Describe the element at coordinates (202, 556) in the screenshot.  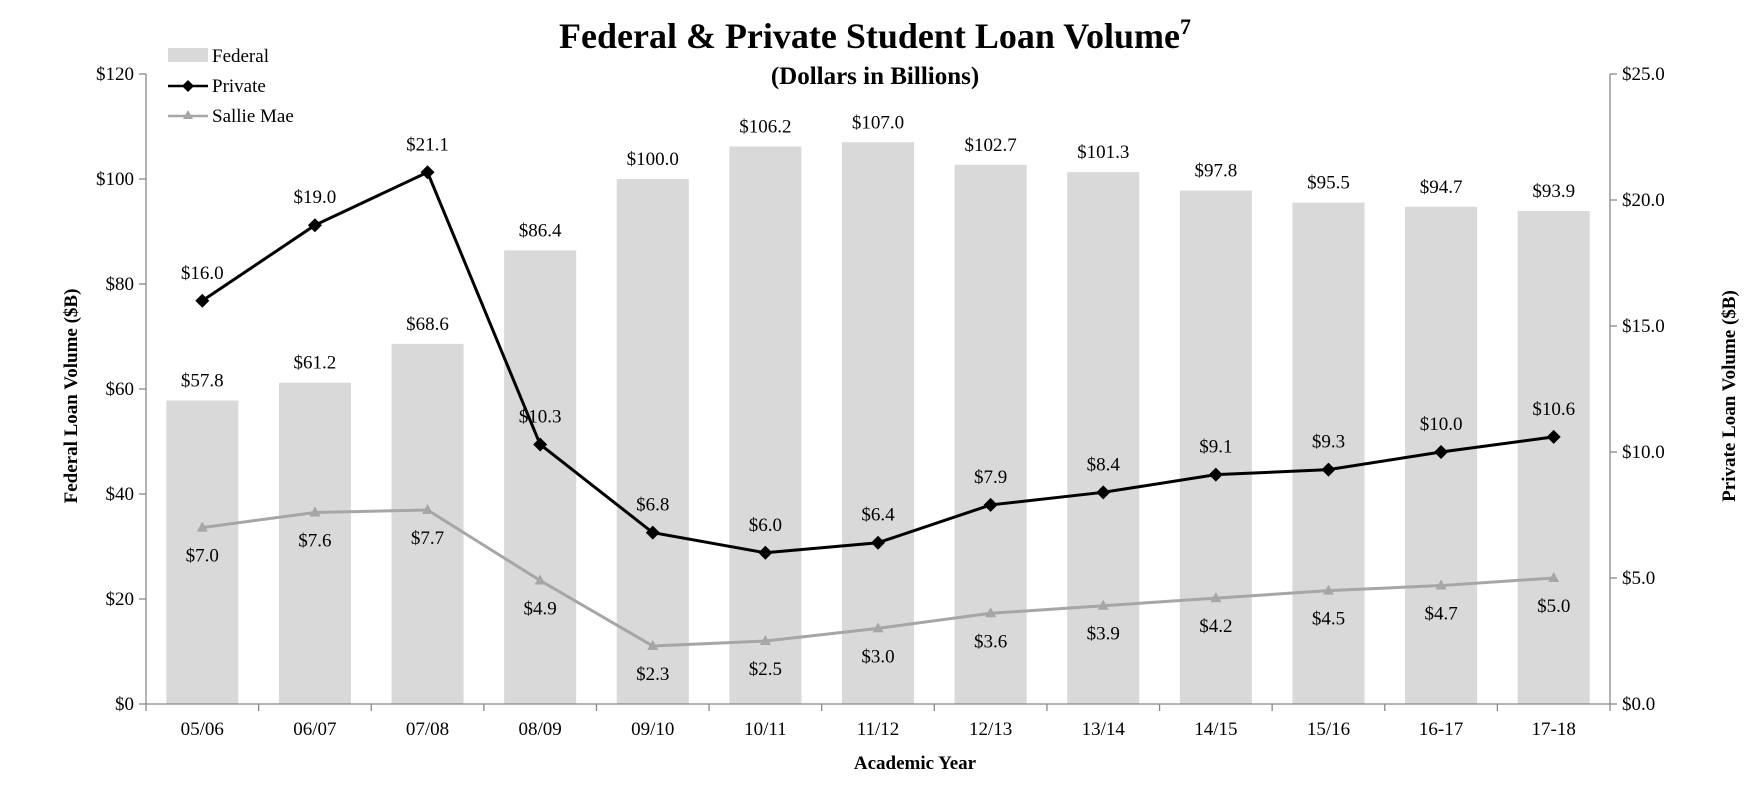
I see `data-label-sallie-mae-0: $7.0` at that location.